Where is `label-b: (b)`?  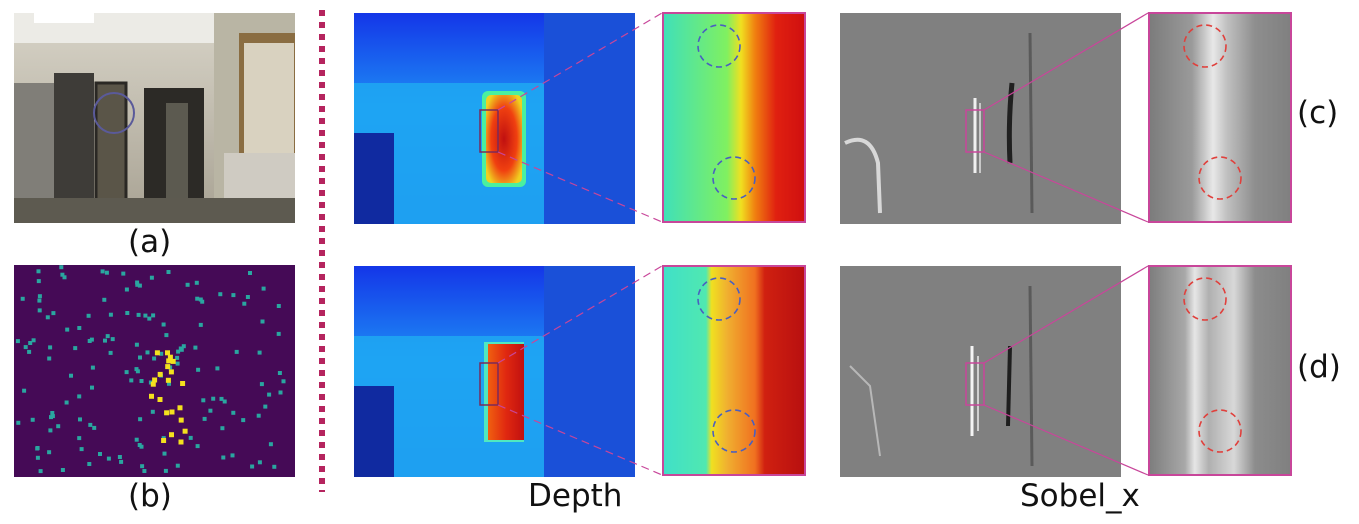
label-b: (b) is located at coordinates (150, 496).